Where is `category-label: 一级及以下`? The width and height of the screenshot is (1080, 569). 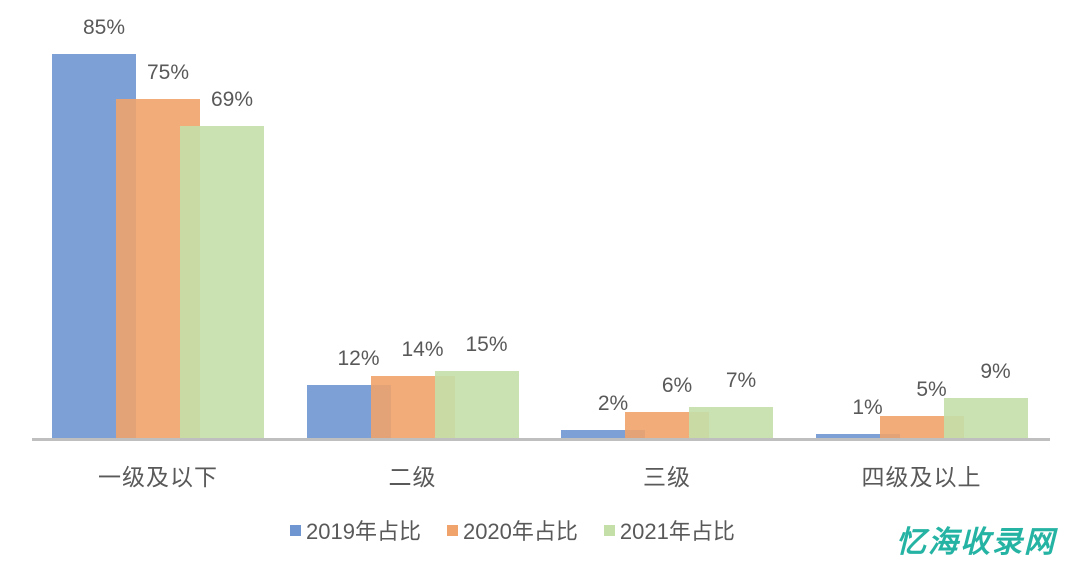
category-label: 一级及以下 is located at coordinates (158, 477).